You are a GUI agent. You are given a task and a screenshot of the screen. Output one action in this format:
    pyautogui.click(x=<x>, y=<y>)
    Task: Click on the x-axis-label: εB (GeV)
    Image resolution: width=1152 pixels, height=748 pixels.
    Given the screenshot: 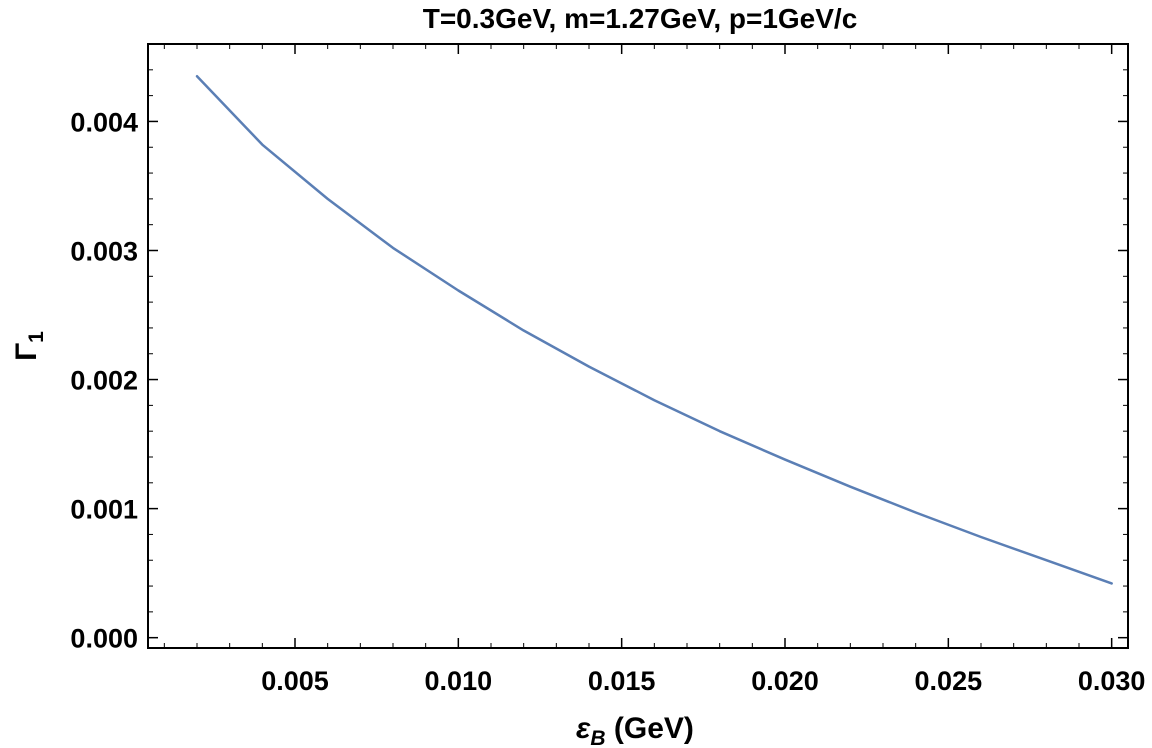 What is the action you would take?
    pyautogui.click(x=635, y=730)
    